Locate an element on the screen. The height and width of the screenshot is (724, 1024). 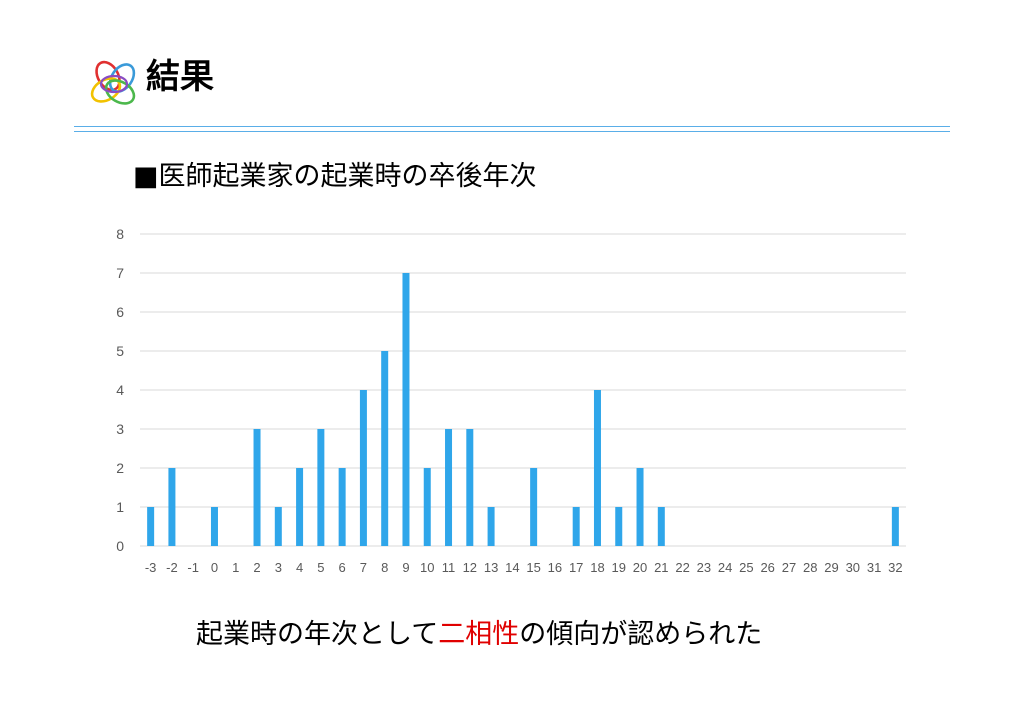
x-tick-label: 19 is located at coordinates (619, 567).